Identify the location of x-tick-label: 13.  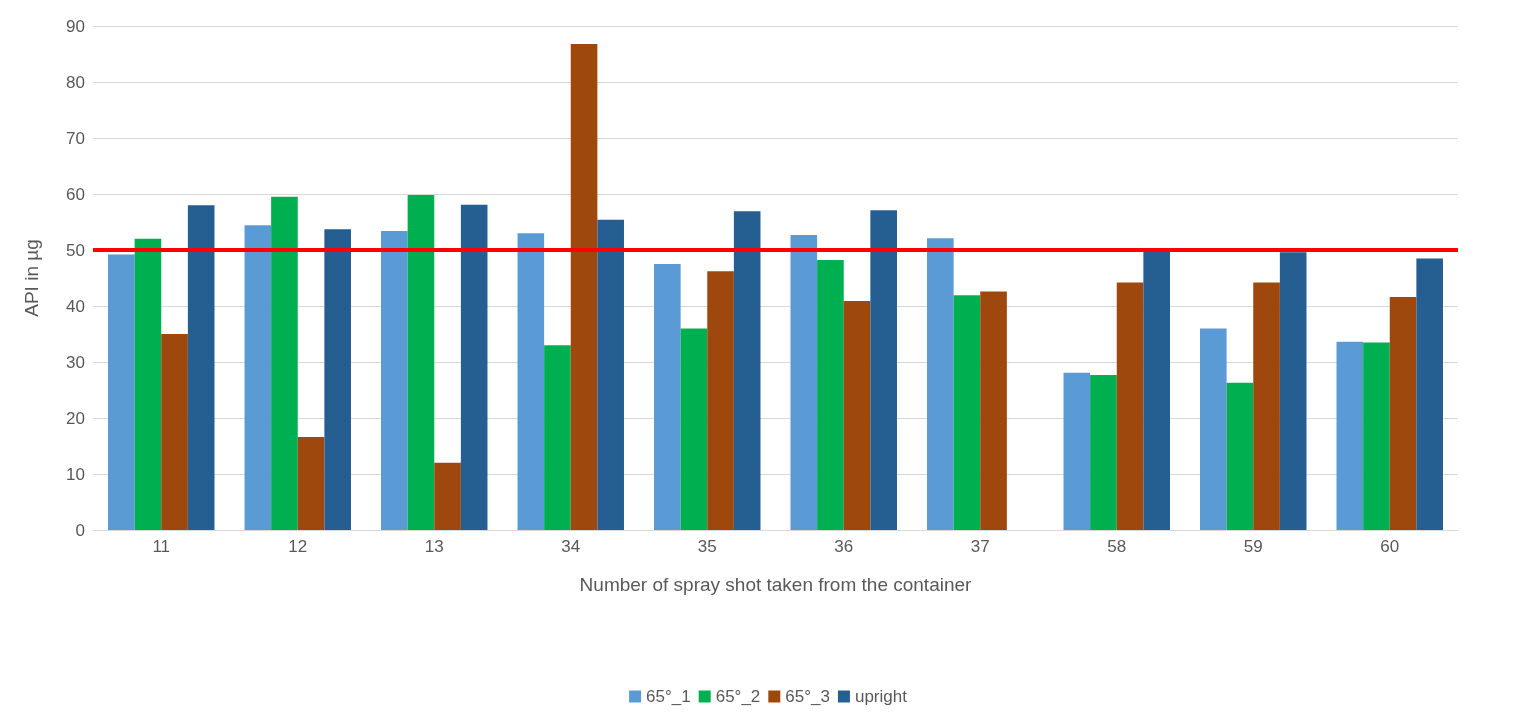
(434, 546).